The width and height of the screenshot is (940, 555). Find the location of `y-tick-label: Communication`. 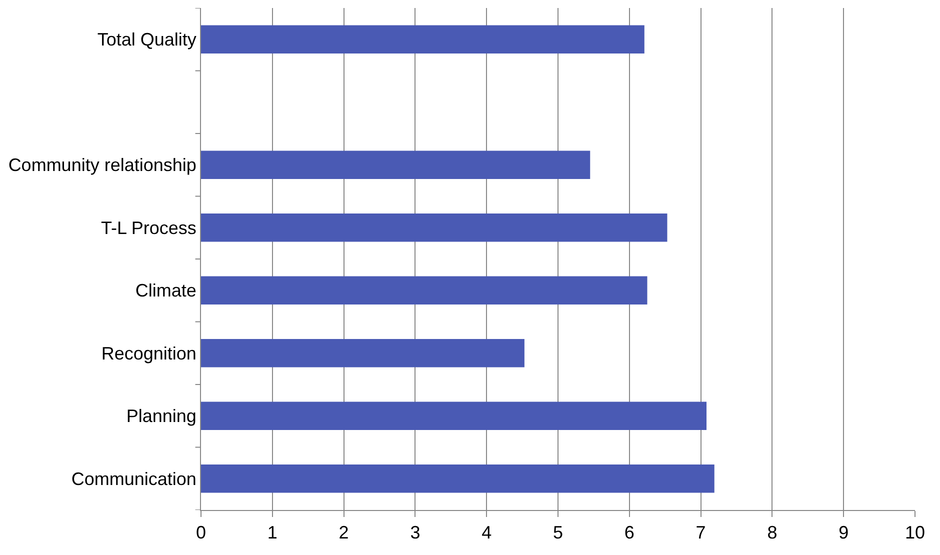

y-tick-label: Communication is located at coordinates (133, 478).